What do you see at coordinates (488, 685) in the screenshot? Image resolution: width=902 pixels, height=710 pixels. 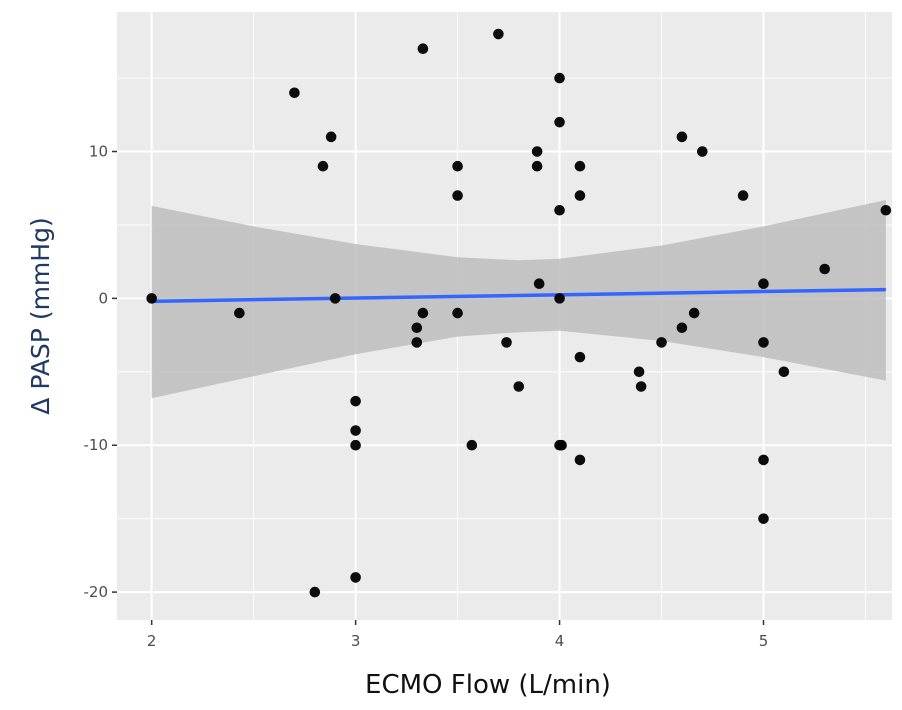 I see `x-axis-title: ECMO Flow (L/min)` at bounding box center [488, 685].